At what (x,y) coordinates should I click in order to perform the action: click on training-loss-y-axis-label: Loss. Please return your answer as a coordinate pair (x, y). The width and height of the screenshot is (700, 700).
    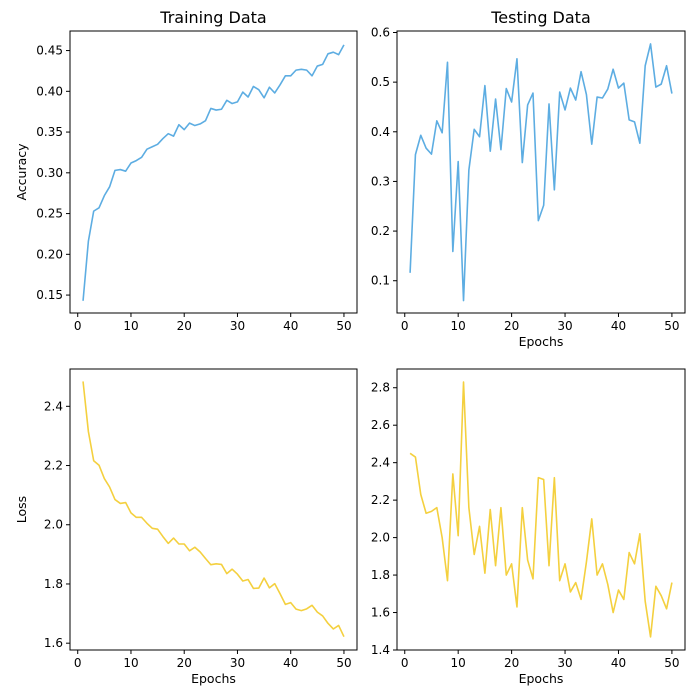
    Looking at the image, I should click on (21, 509).